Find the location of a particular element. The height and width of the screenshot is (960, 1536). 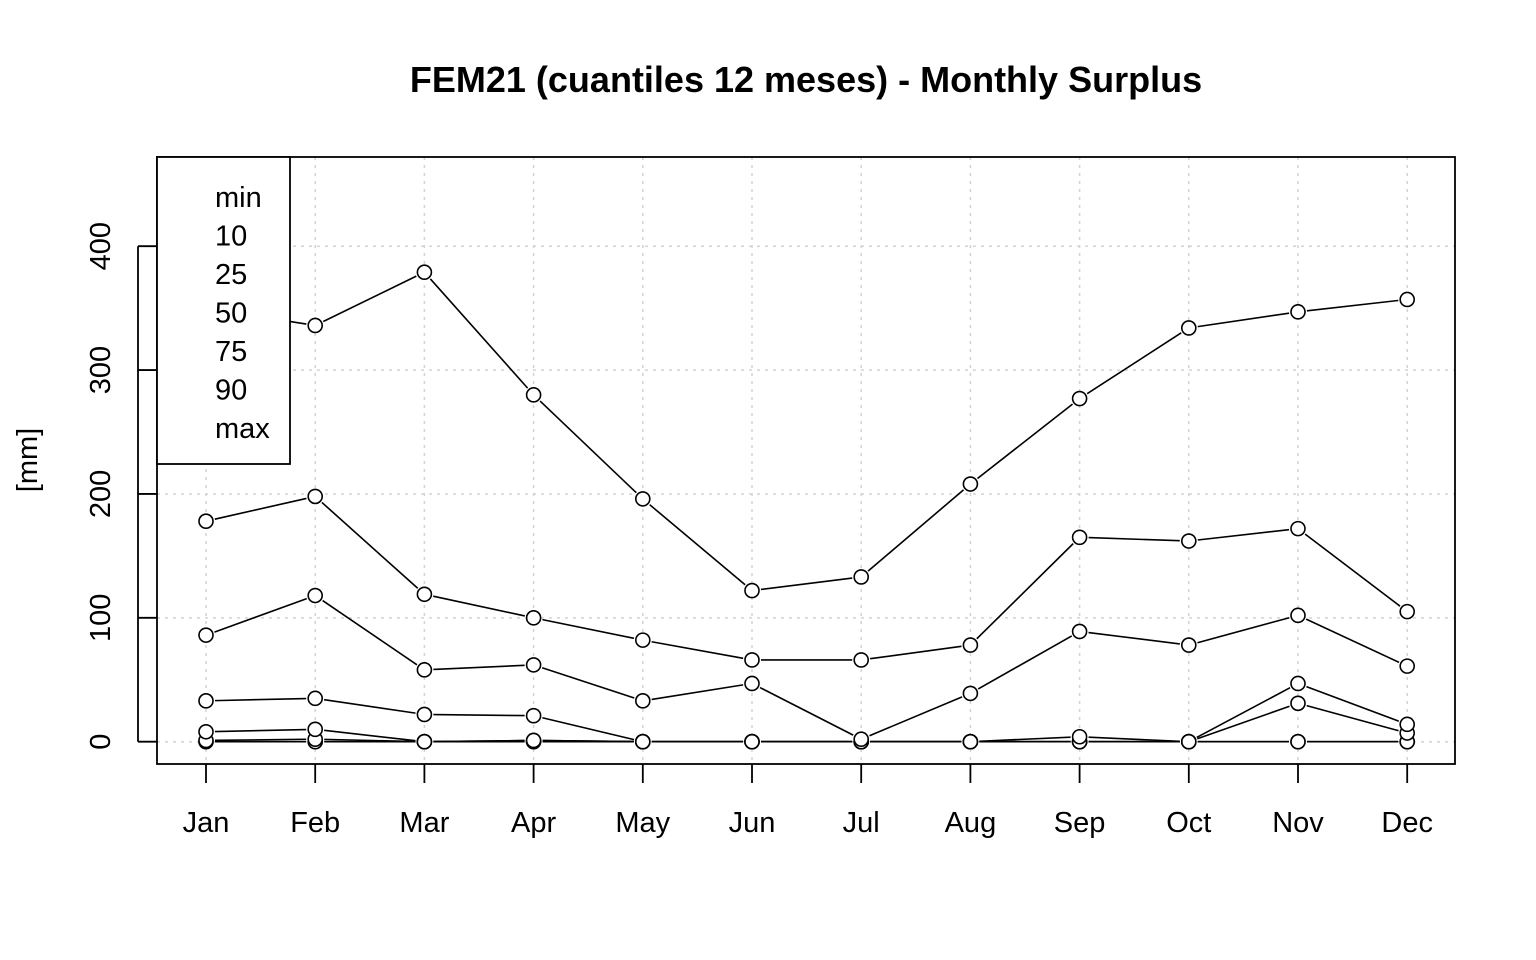

legend-entry: min is located at coordinates (238, 198).